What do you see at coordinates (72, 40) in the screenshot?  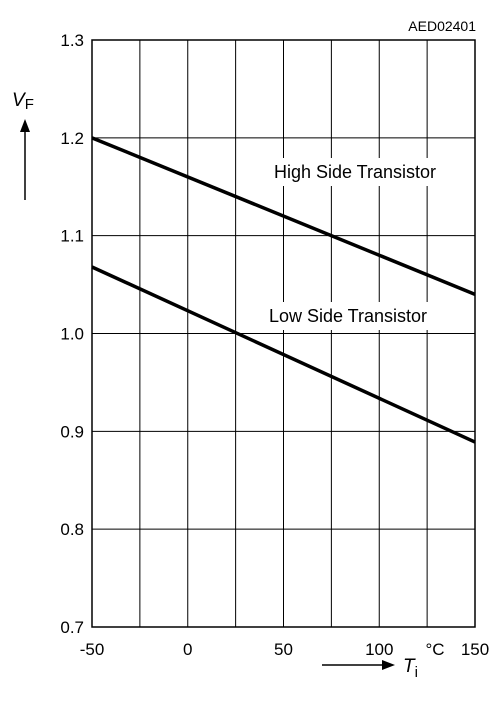 I see `y-tick-label: 1.3` at bounding box center [72, 40].